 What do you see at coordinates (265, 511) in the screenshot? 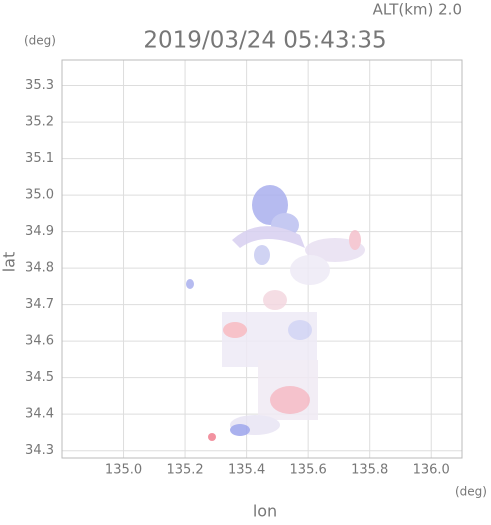
I see `x-axis-label: lon` at bounding box center [265, 511].